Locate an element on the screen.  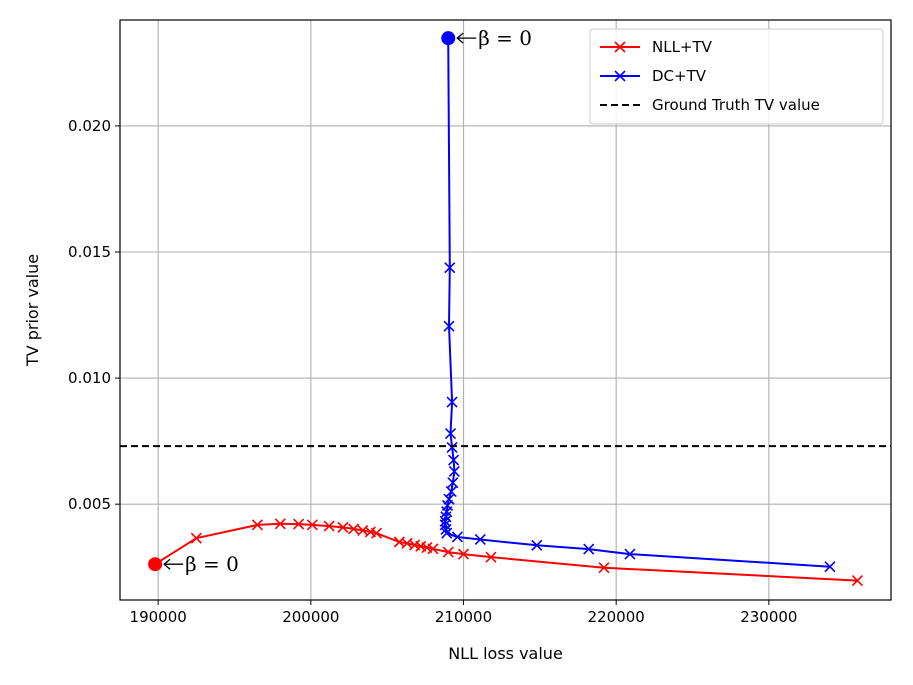
legend-label: NLL+TV is located at coordinates (682, 47).